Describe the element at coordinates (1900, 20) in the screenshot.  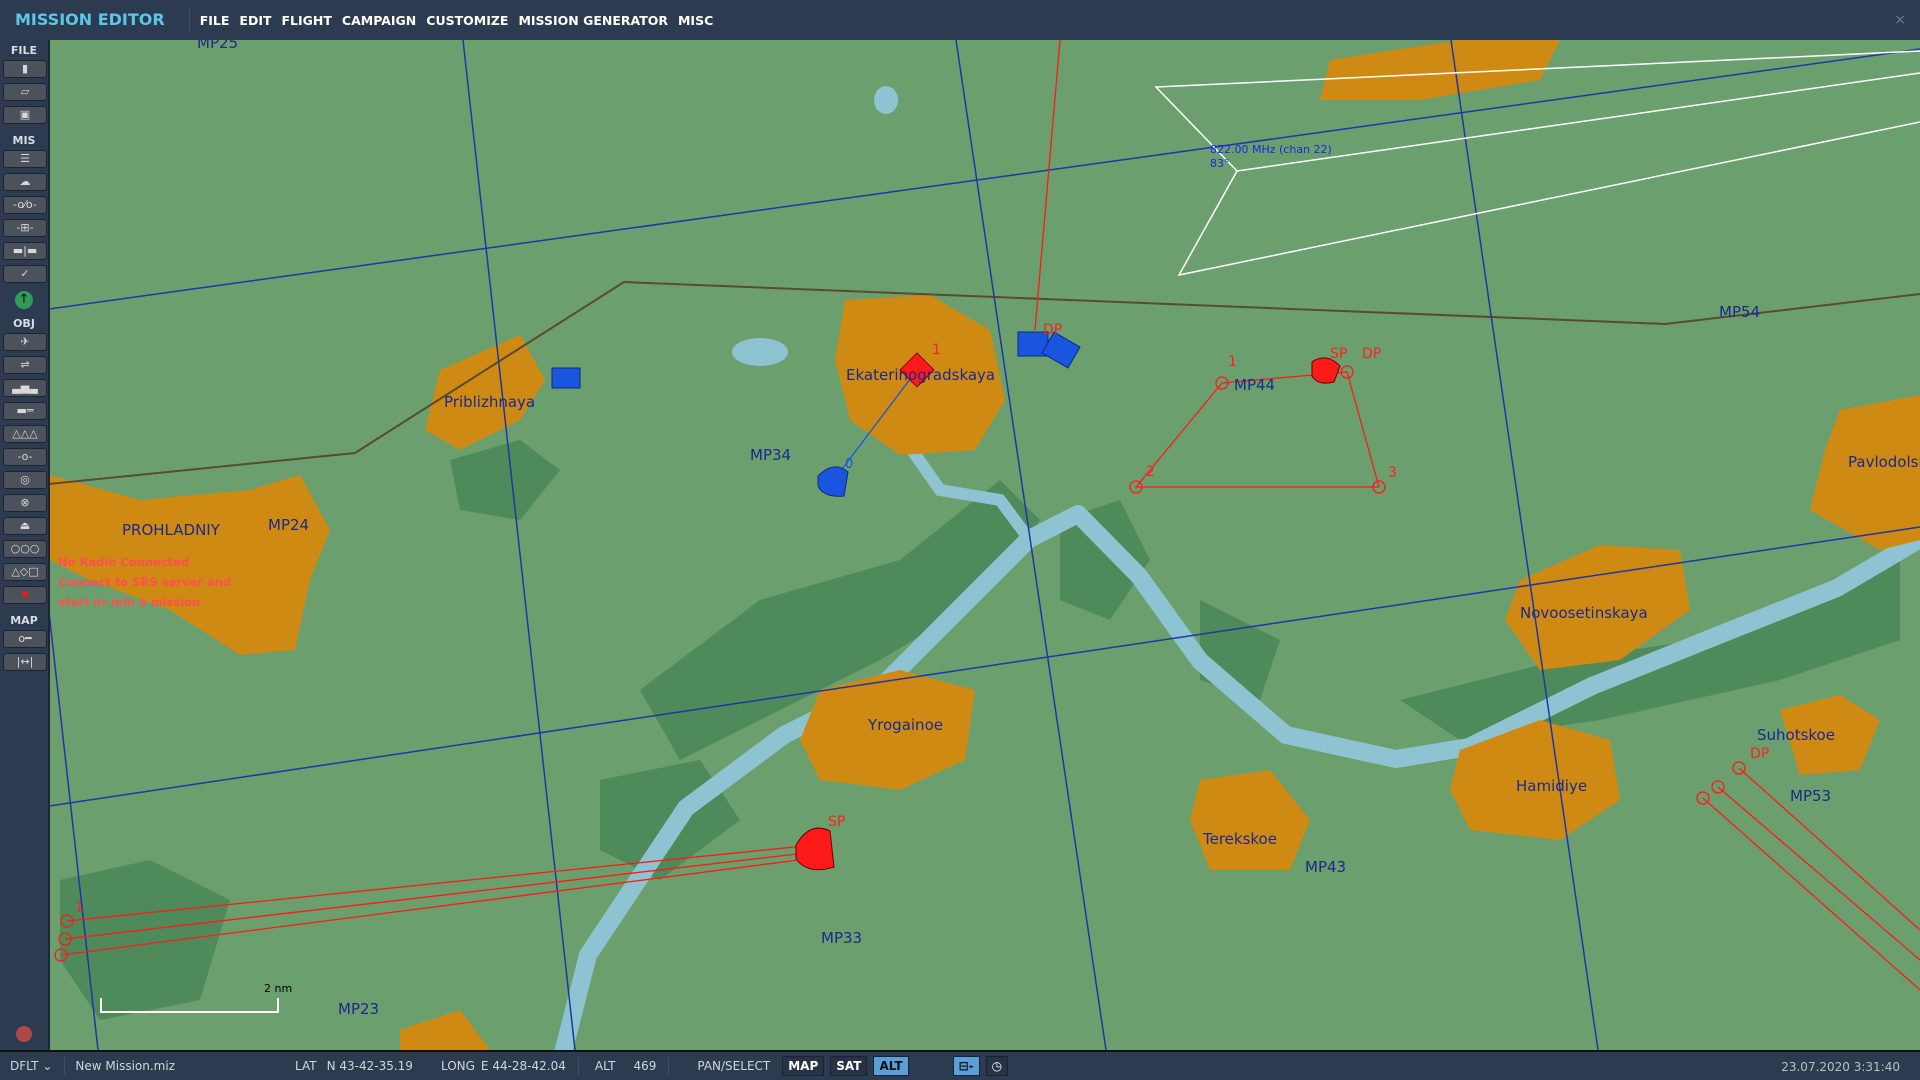
I see `close-button: ×` at that location.